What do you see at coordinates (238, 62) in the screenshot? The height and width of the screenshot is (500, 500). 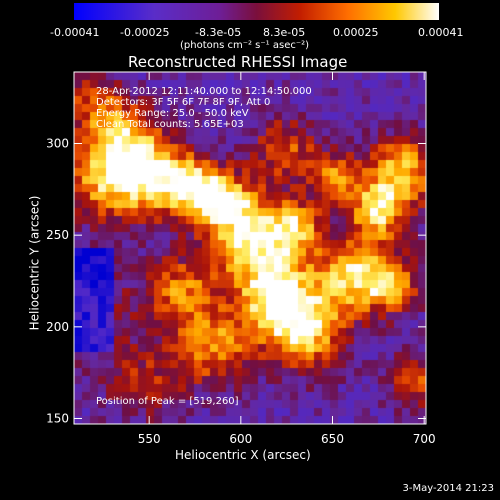 I see `chart-title: Reconstructed RHESSI Image` at bounding box center [238, 62].